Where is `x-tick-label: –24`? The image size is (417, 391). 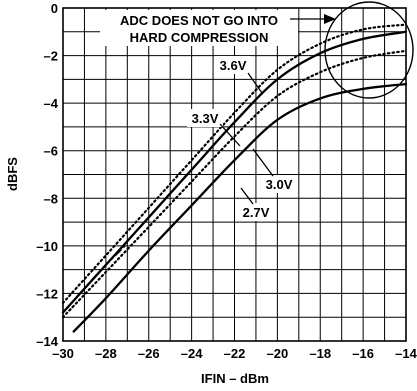 x-tick-label: –24 is located at coordinates (192, 353).